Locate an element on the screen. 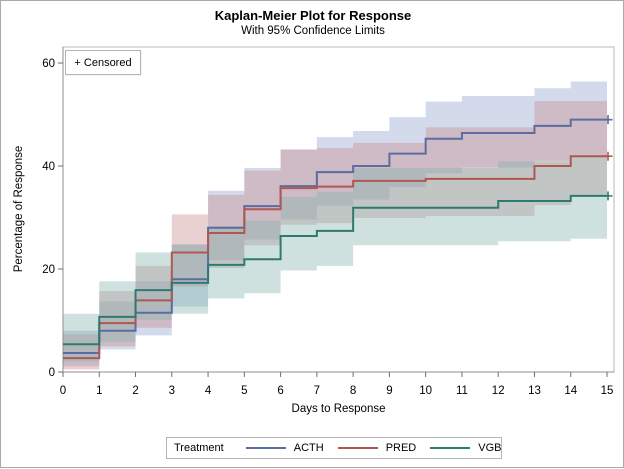 This screenshot has width=624, height=469. x-tick-label: 4 is located at coordinates (208, 391).